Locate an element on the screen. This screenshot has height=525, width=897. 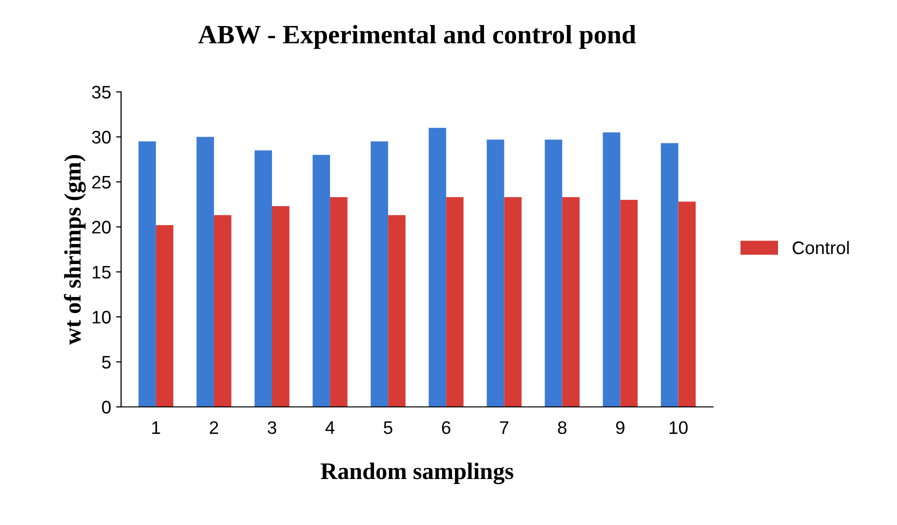
y-tick-label: 0 is located at coordinates (106, 407).